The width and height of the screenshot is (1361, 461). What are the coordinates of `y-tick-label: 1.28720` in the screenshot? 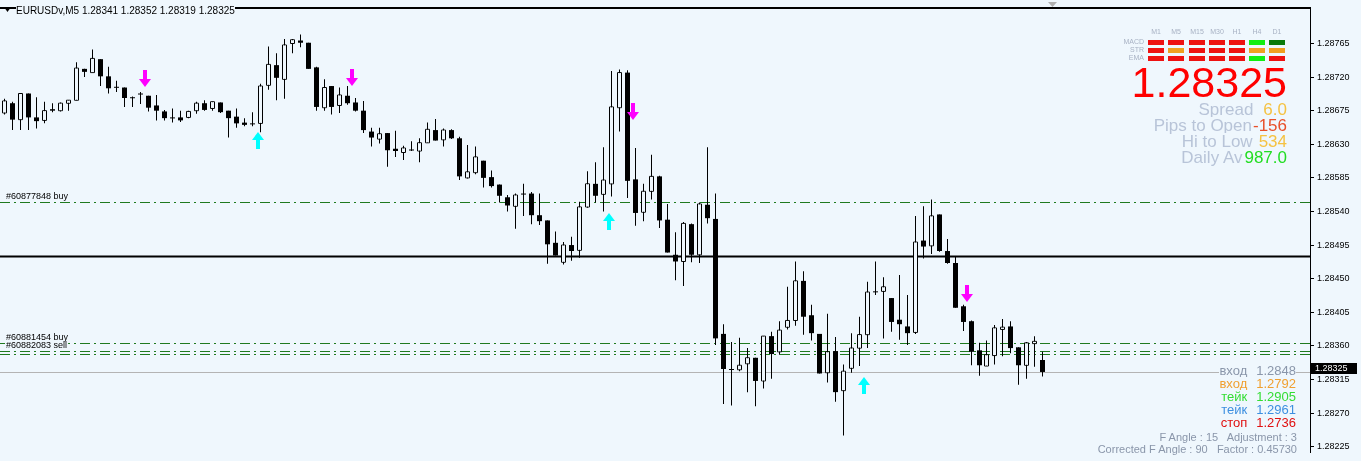 It's located at (1333, 76).